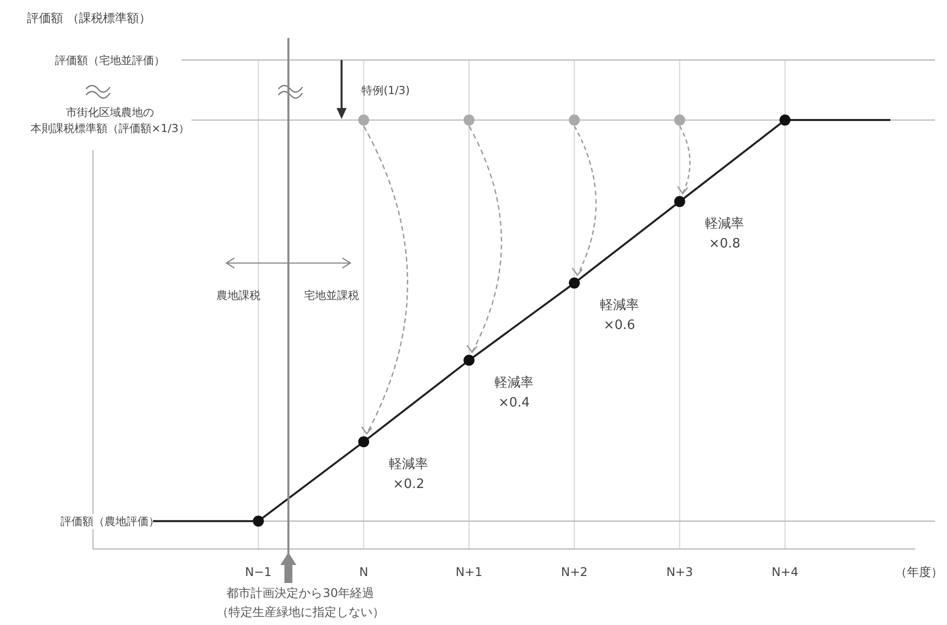  What do you see at coordinates (89, 18) in the screenshot?
I see `text: 評価額 （課税標準額）` at bounding box center [89, 18].